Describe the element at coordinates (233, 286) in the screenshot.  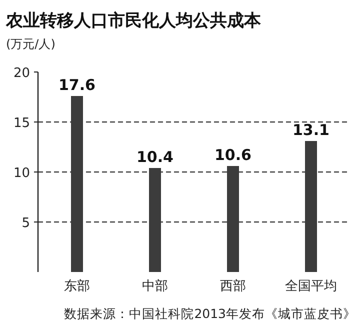
I see `x-tick-label: 西部` at that location.